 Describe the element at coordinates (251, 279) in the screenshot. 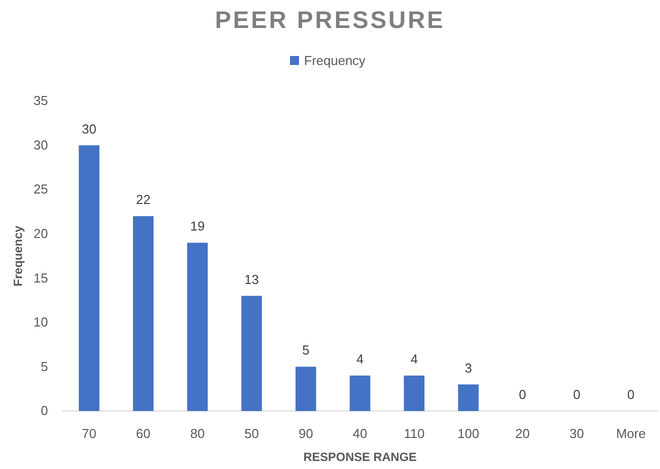

I see `data-label: 13` at that location.